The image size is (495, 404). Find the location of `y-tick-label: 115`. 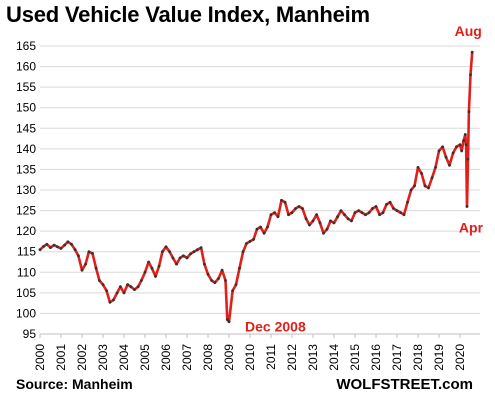

y-tick-label: 115 is located at coordinates (26, 252).